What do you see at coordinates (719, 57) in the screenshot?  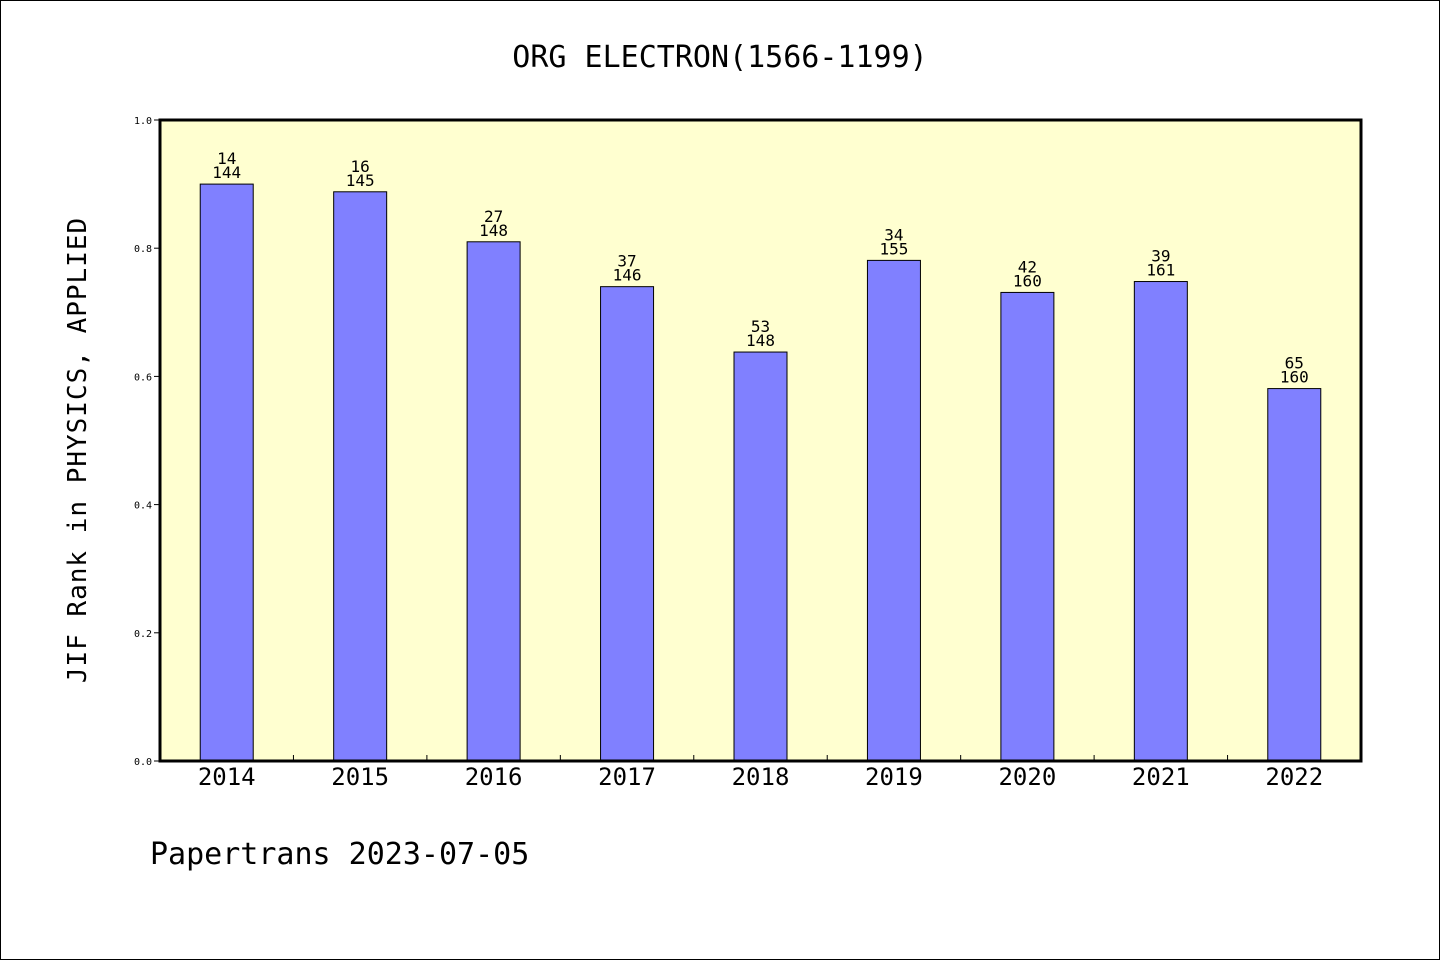 I see `chart-title: ORG ELECTRON(1566-1199)` at bounding box center [719, 57].